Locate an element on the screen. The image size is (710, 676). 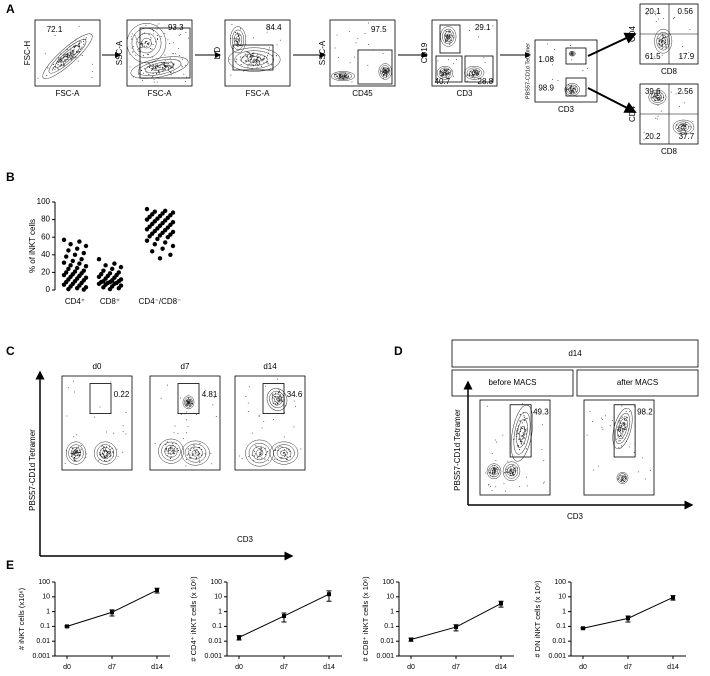
gate-value: 1.08 is located at coordinates (546, 59).